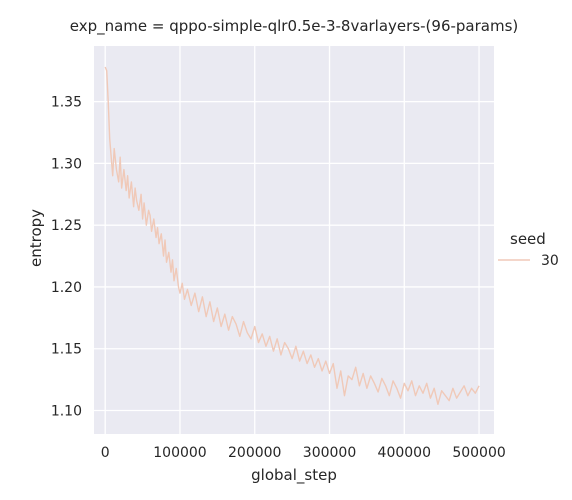  What do you see at coordinates (528, 239) in the screenshot?
I see `legend-title: seed` at bounding box center [528, 239].